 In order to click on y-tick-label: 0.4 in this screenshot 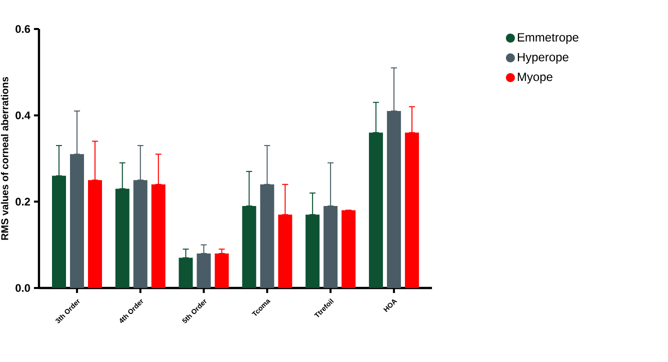, I will do `click(23, 115)`.